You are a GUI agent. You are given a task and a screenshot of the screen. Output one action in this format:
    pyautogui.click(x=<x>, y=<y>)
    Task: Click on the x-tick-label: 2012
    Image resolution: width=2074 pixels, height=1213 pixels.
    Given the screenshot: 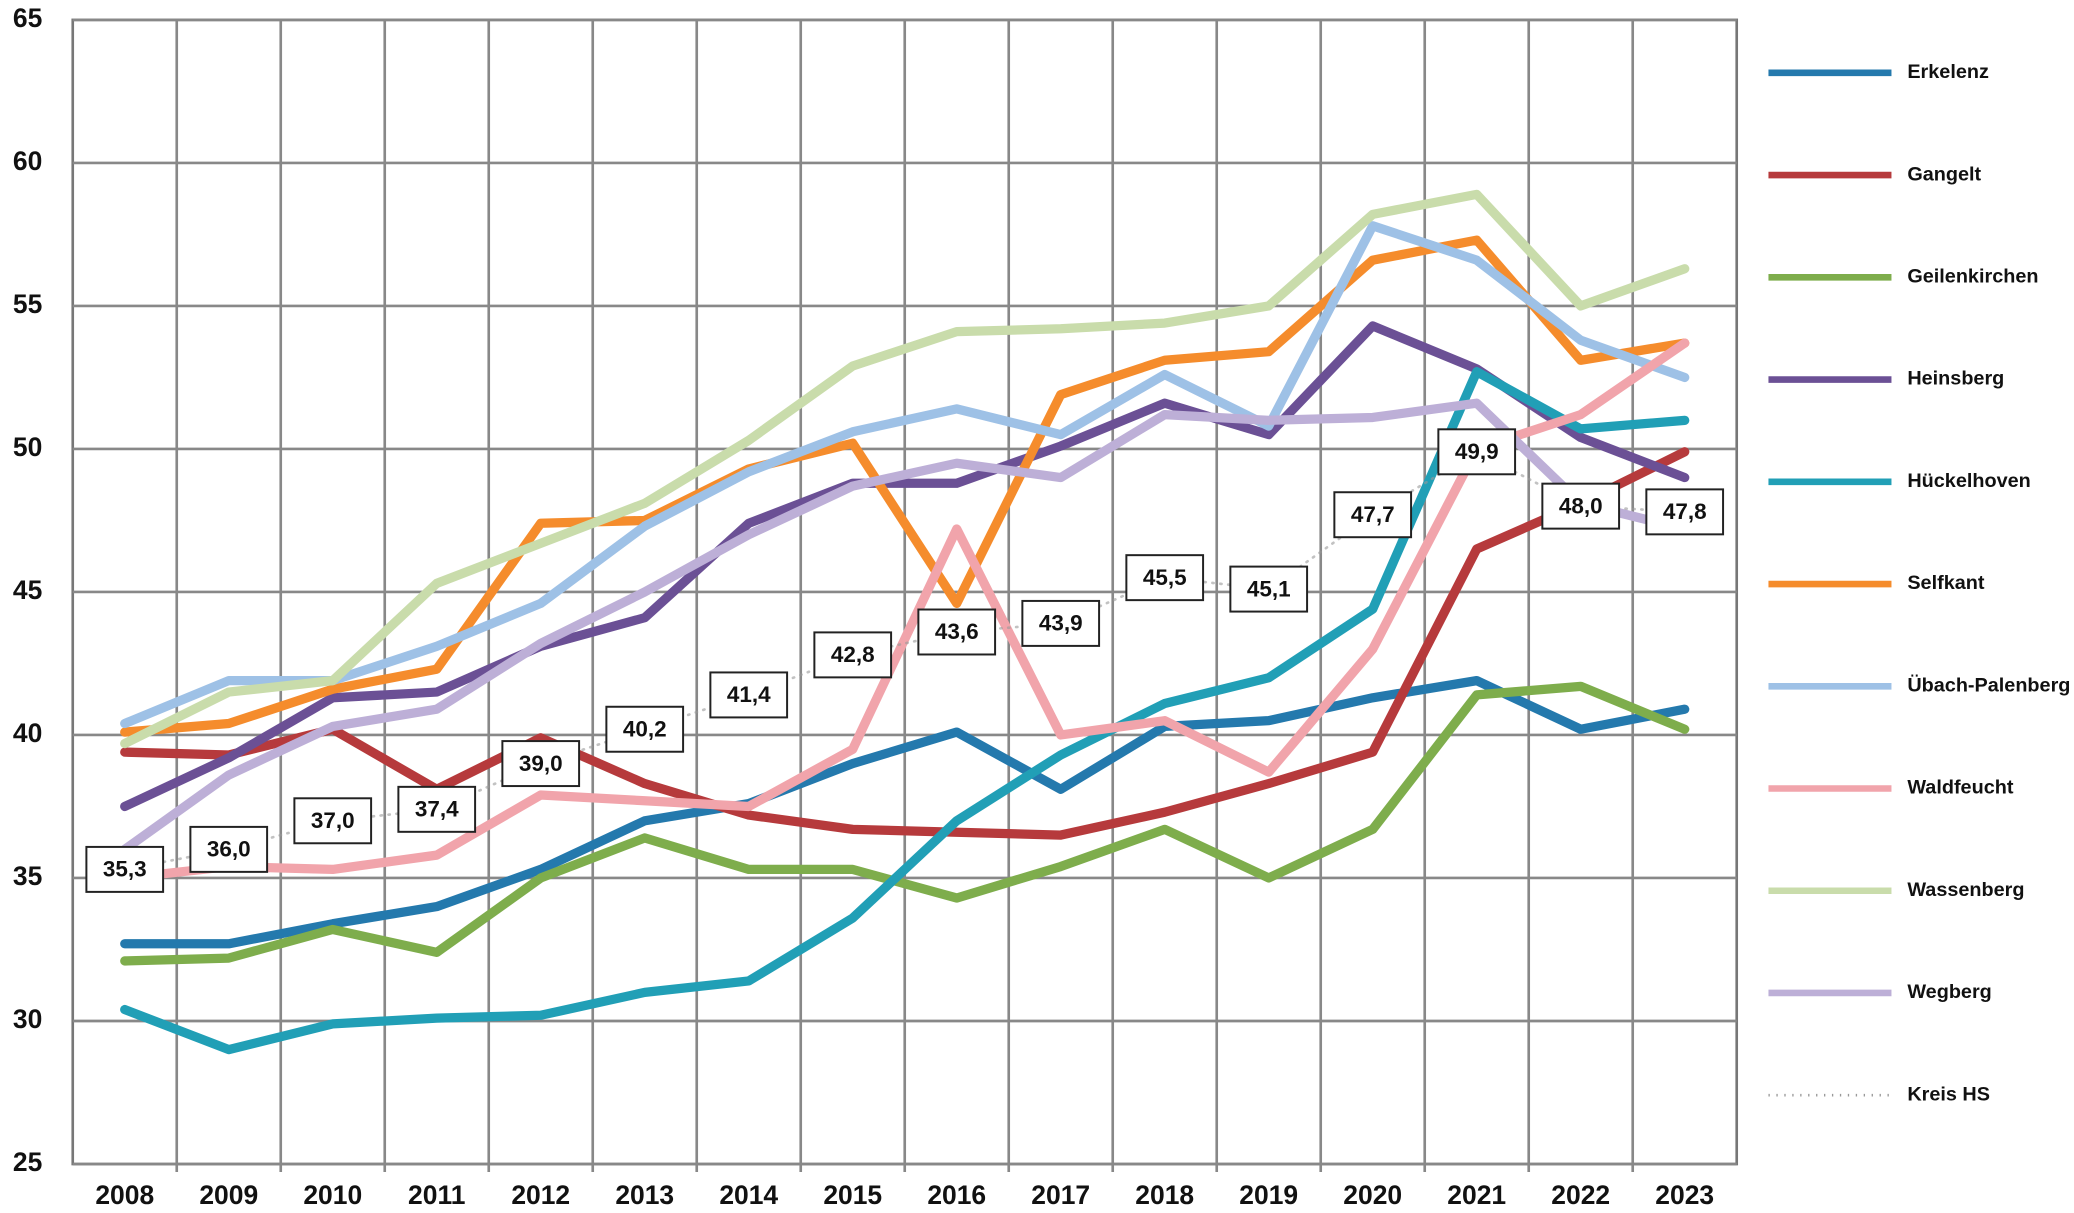 What is the action you would take?
    pyautogui.click(x=540, y=1195)
    